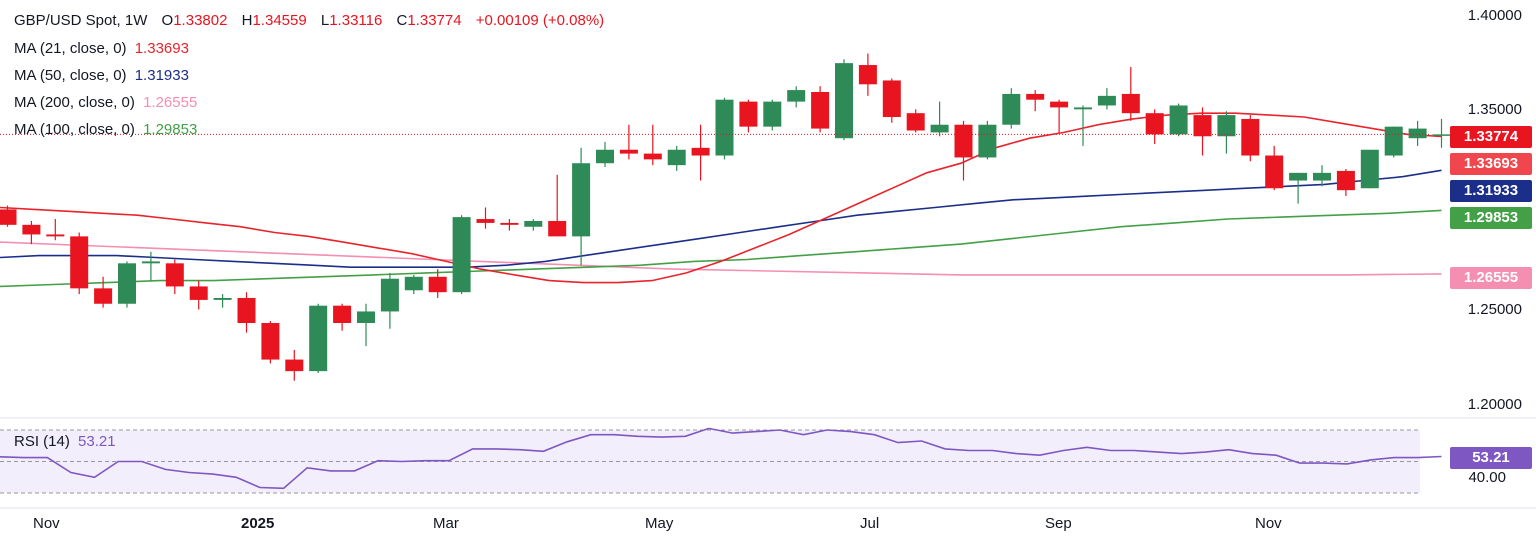 This screenshot has height=547, width=1536. Describe the element at coordinates (540, 20) in the screenshot. I see `change-value: +0.00109 (+0.08%)` at that location.